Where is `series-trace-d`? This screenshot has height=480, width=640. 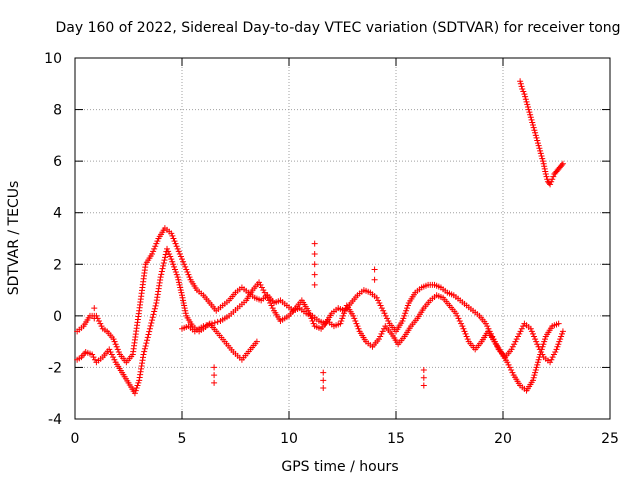
series-trace-d is located at coordinates (541, 133).